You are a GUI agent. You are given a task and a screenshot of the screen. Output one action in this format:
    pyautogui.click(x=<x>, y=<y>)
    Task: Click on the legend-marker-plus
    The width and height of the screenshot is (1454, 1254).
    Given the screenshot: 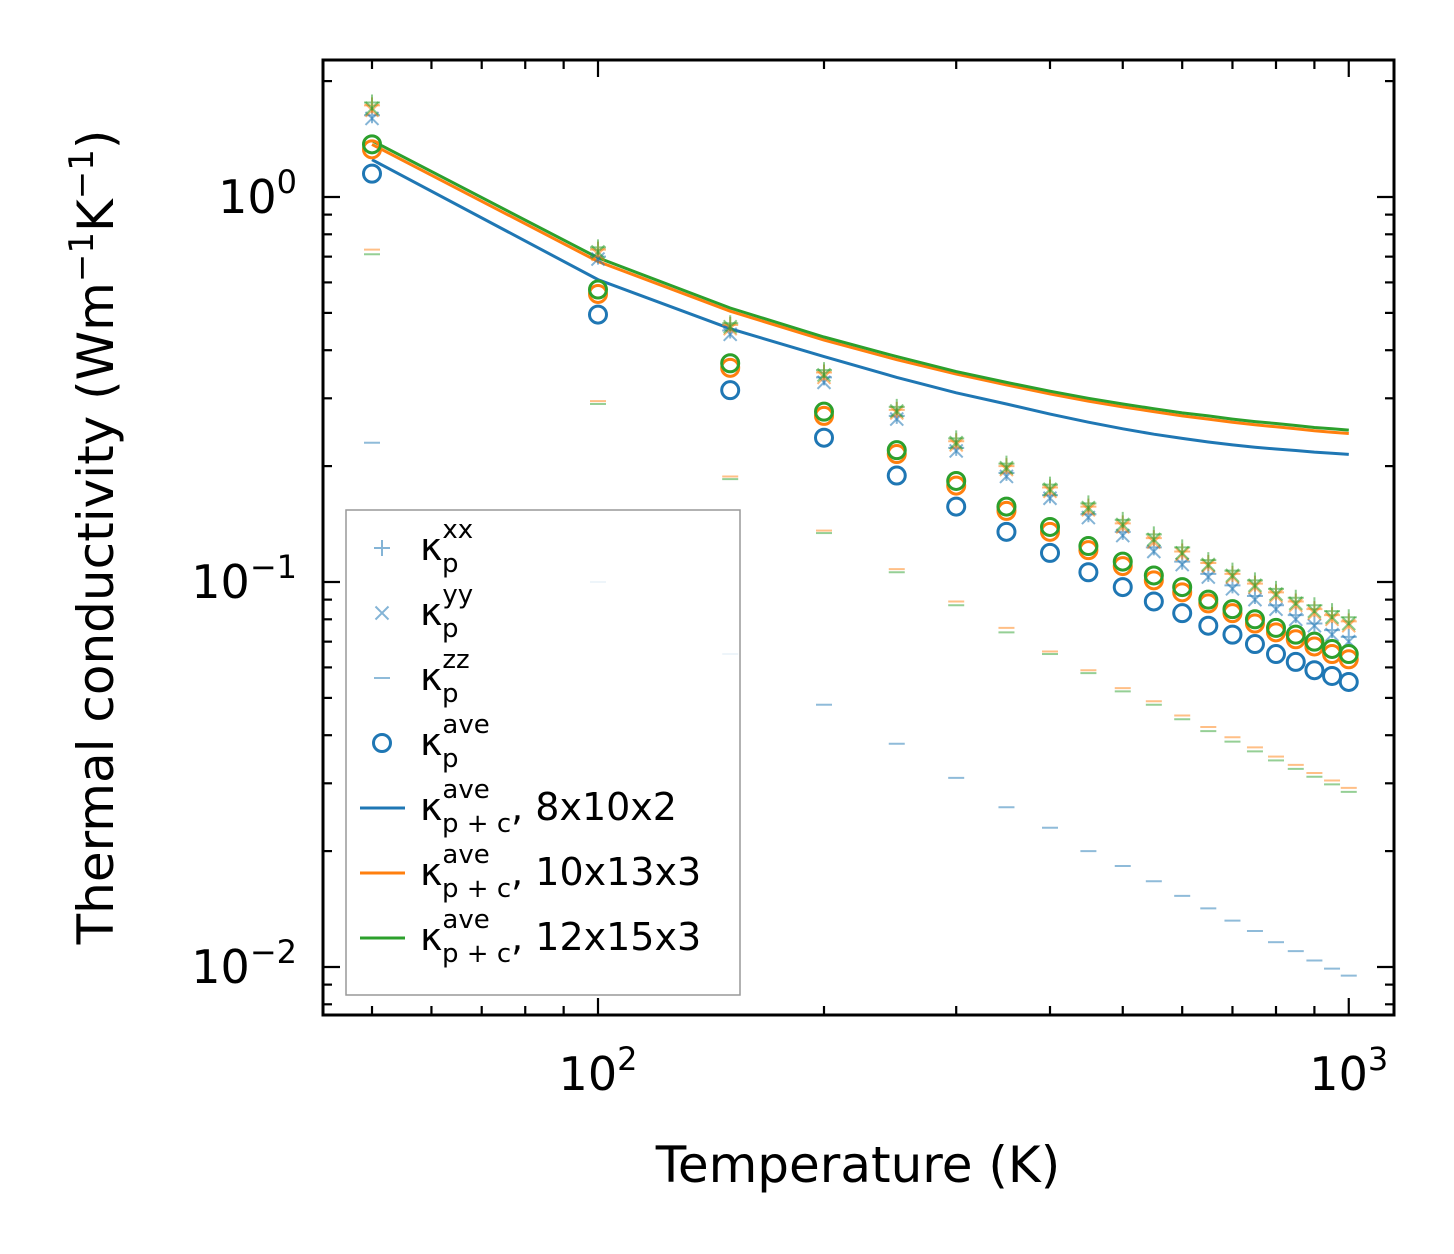 What is the action you would take?
    pyautogui.click(x=382, y=548)
    